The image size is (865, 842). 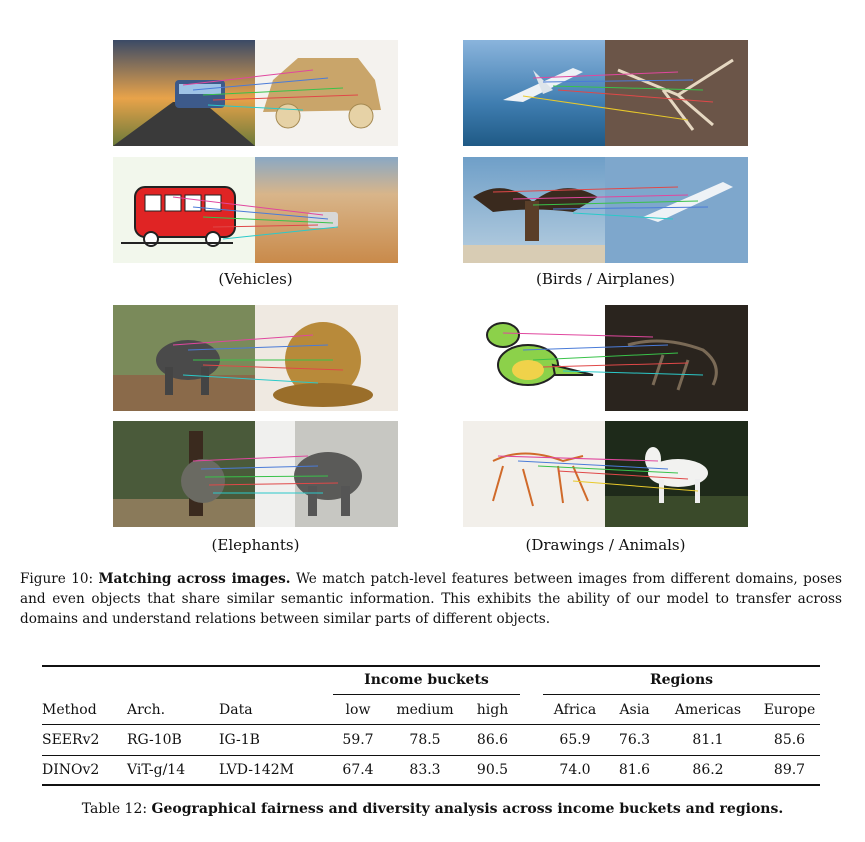 What do you see at coordinates (634, 740) in the screenshot?
I see `table-row-1-asia: 76.3` at bounding box center [634, 740].